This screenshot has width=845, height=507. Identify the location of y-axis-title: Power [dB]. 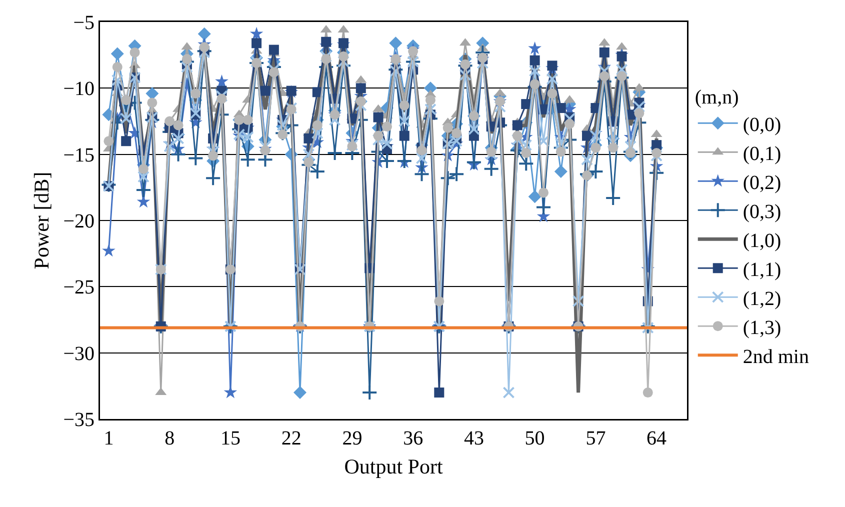
(42, 221).